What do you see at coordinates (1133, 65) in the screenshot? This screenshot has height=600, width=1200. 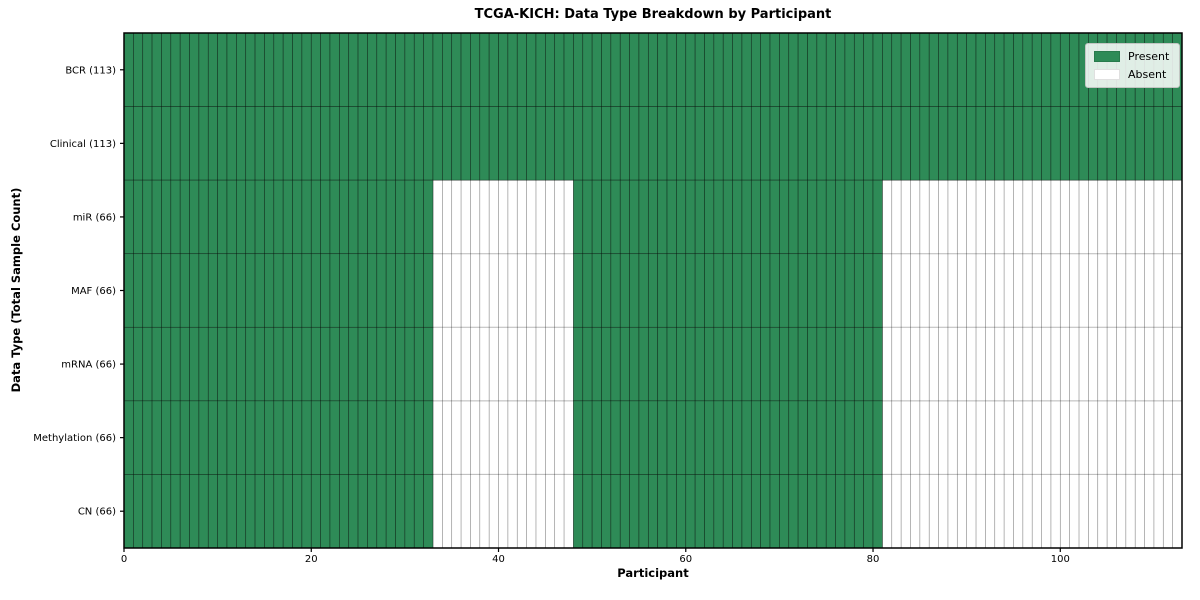 I see `legend: Present Absent` at bounding box center [1133, 65].